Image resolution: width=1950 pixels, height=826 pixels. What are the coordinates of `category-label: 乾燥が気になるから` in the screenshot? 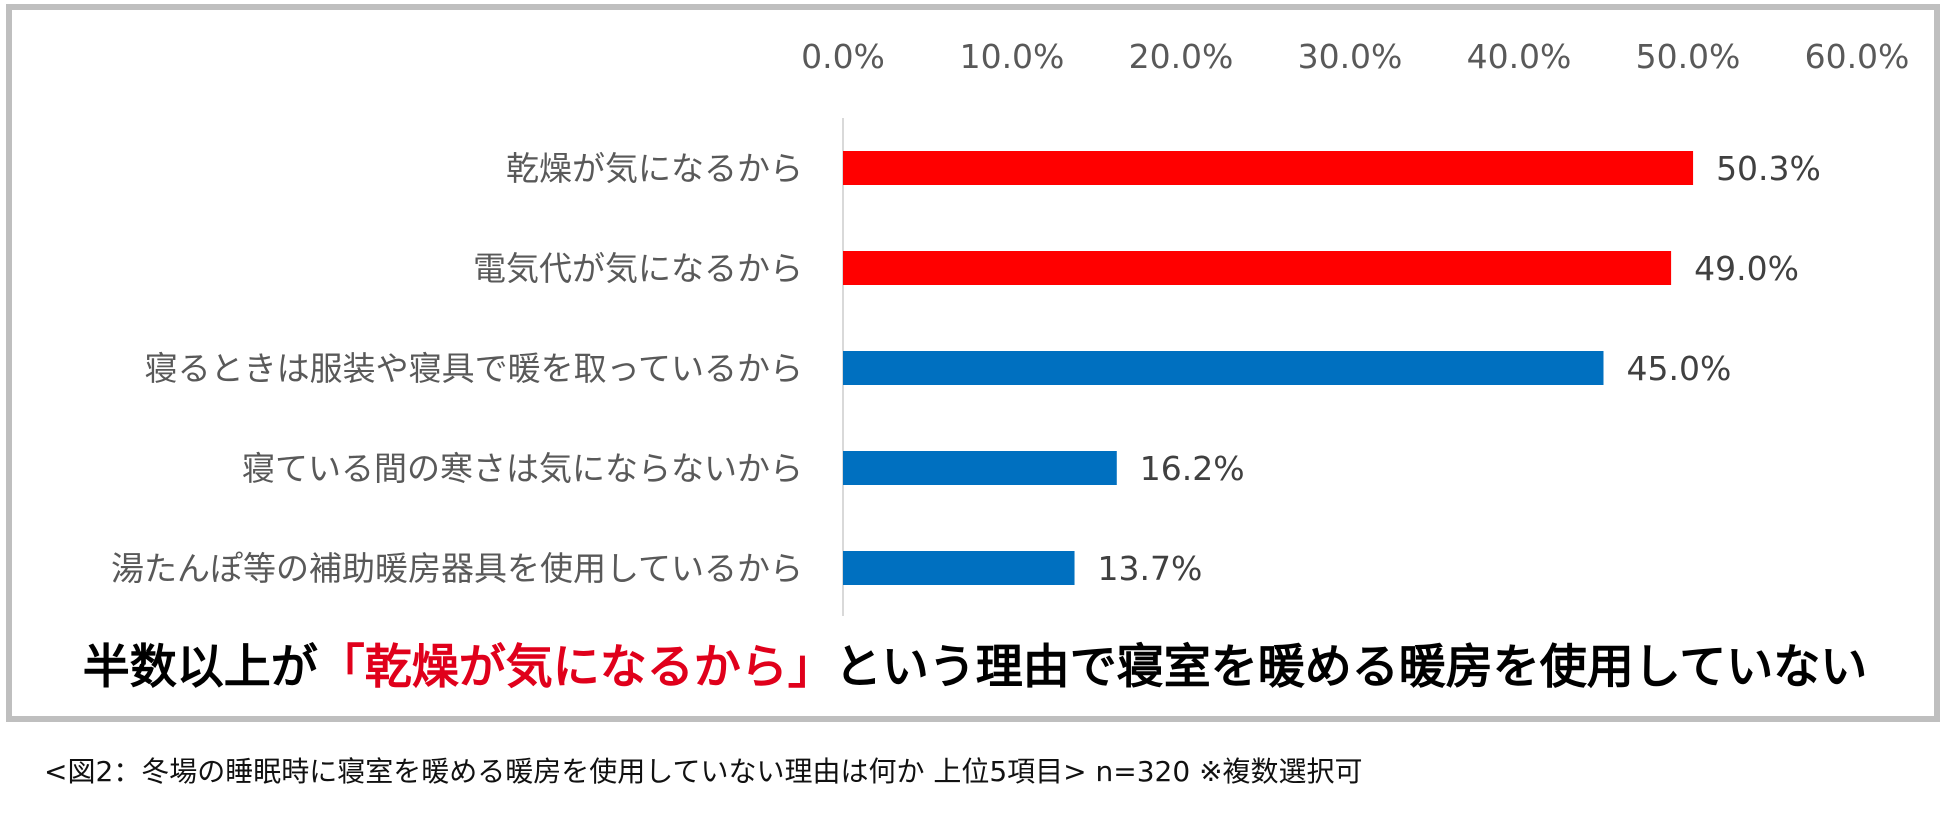 It's located at (654, 168).